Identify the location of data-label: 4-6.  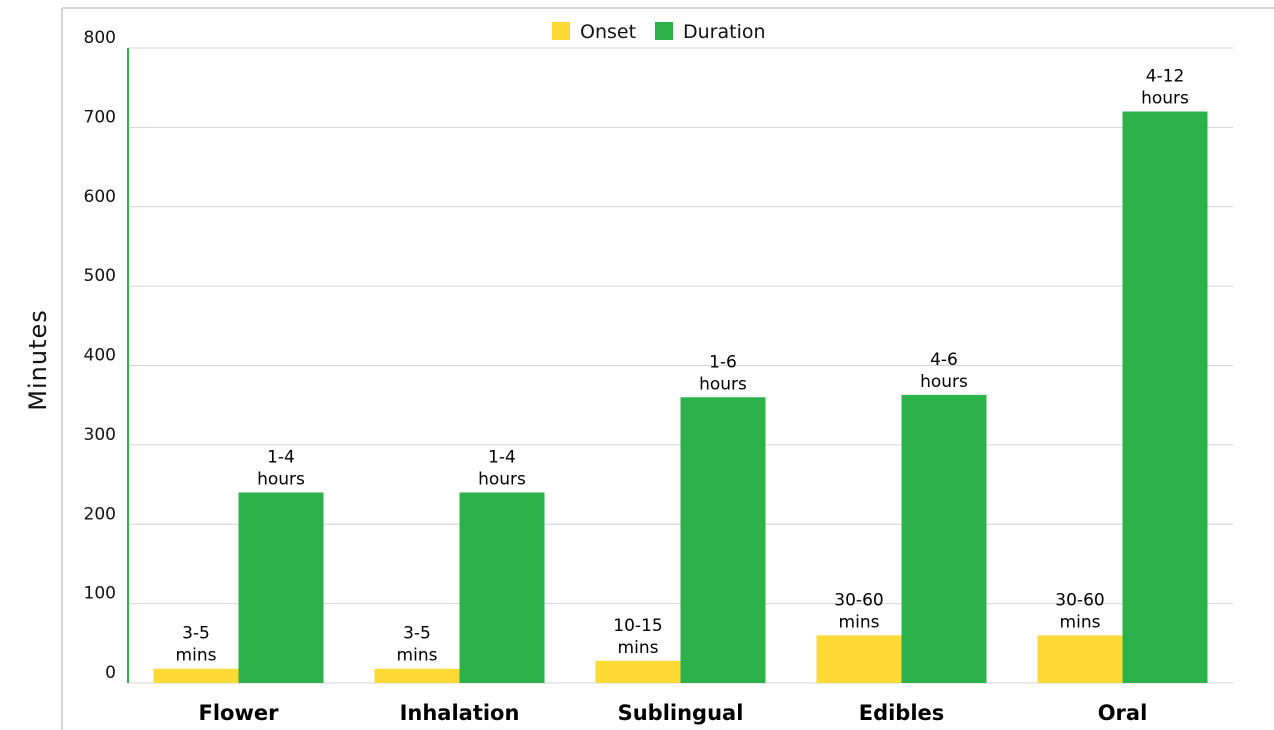
(944, 360).